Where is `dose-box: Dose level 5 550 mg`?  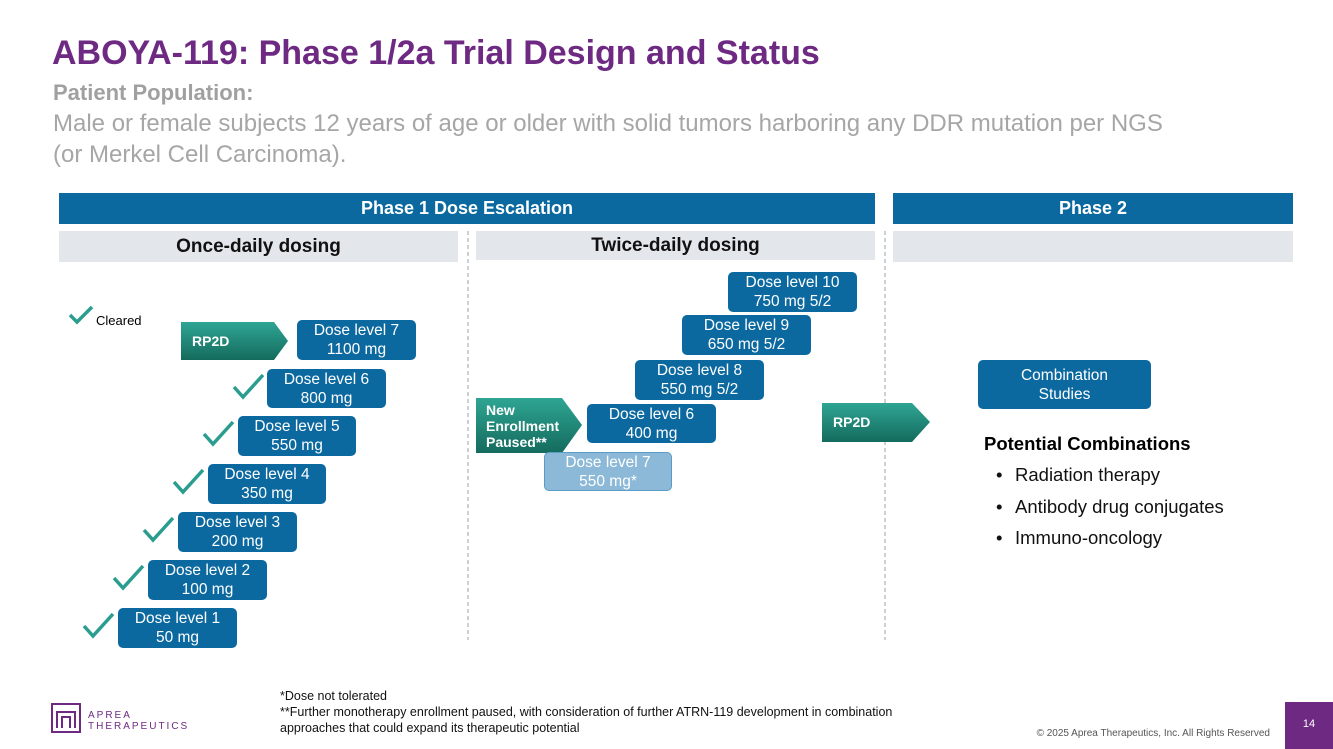
dose-box: Dose level 5 550 mg is located at coordinates (297, 436).